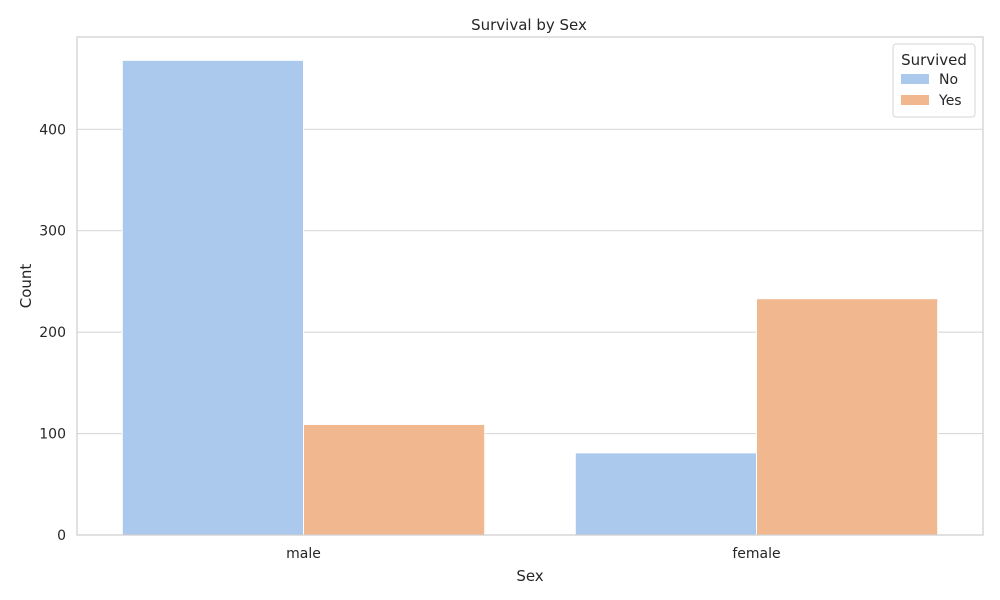 This screenshot has height=600, width=1000. What do you see at coordinates (52, 435) in the screenshot?
I see `y-tick-label: 100` at bounding box center [52, 435].